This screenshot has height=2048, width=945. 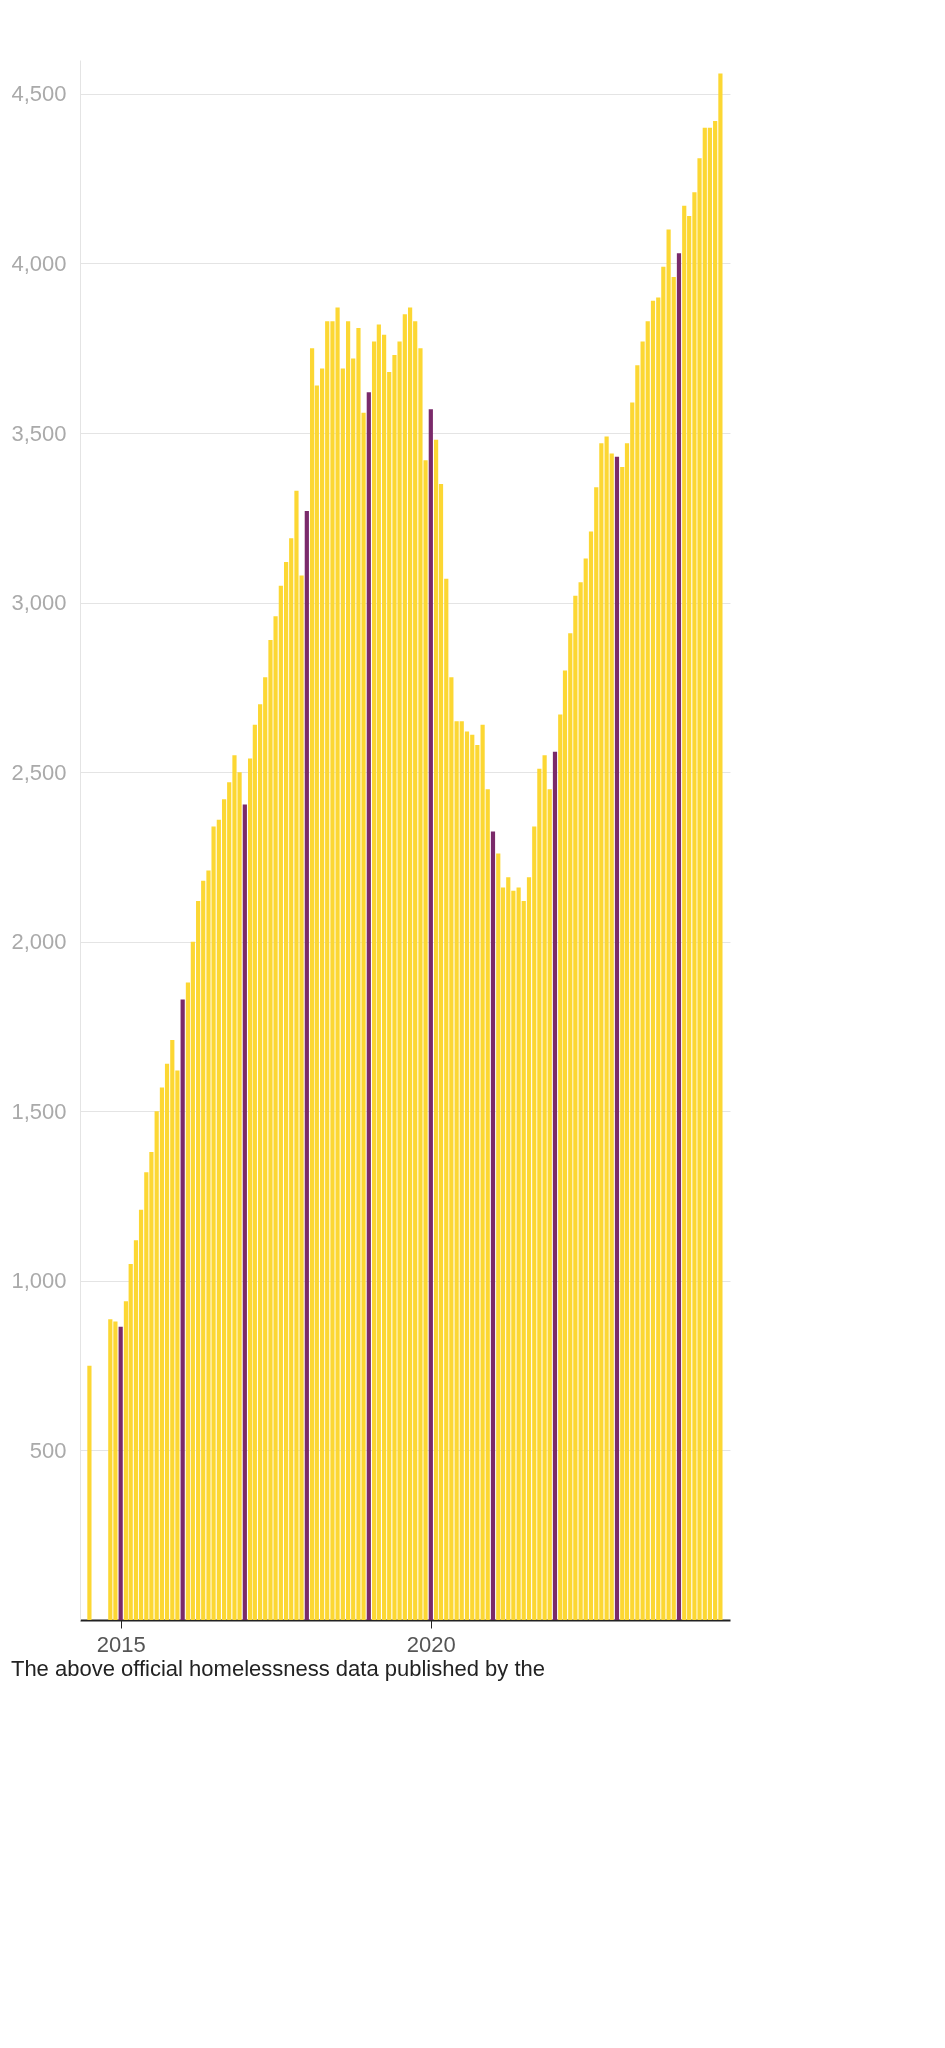 I want to click on x-tick-label: 2020, so click(x=431, y=1644).